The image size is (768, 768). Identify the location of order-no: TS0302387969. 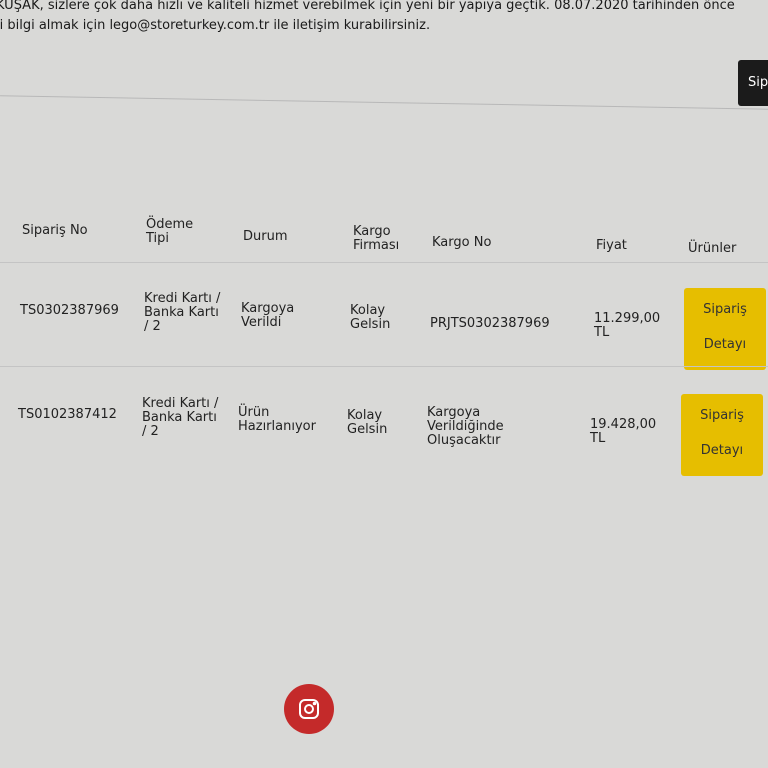
(69, 310).